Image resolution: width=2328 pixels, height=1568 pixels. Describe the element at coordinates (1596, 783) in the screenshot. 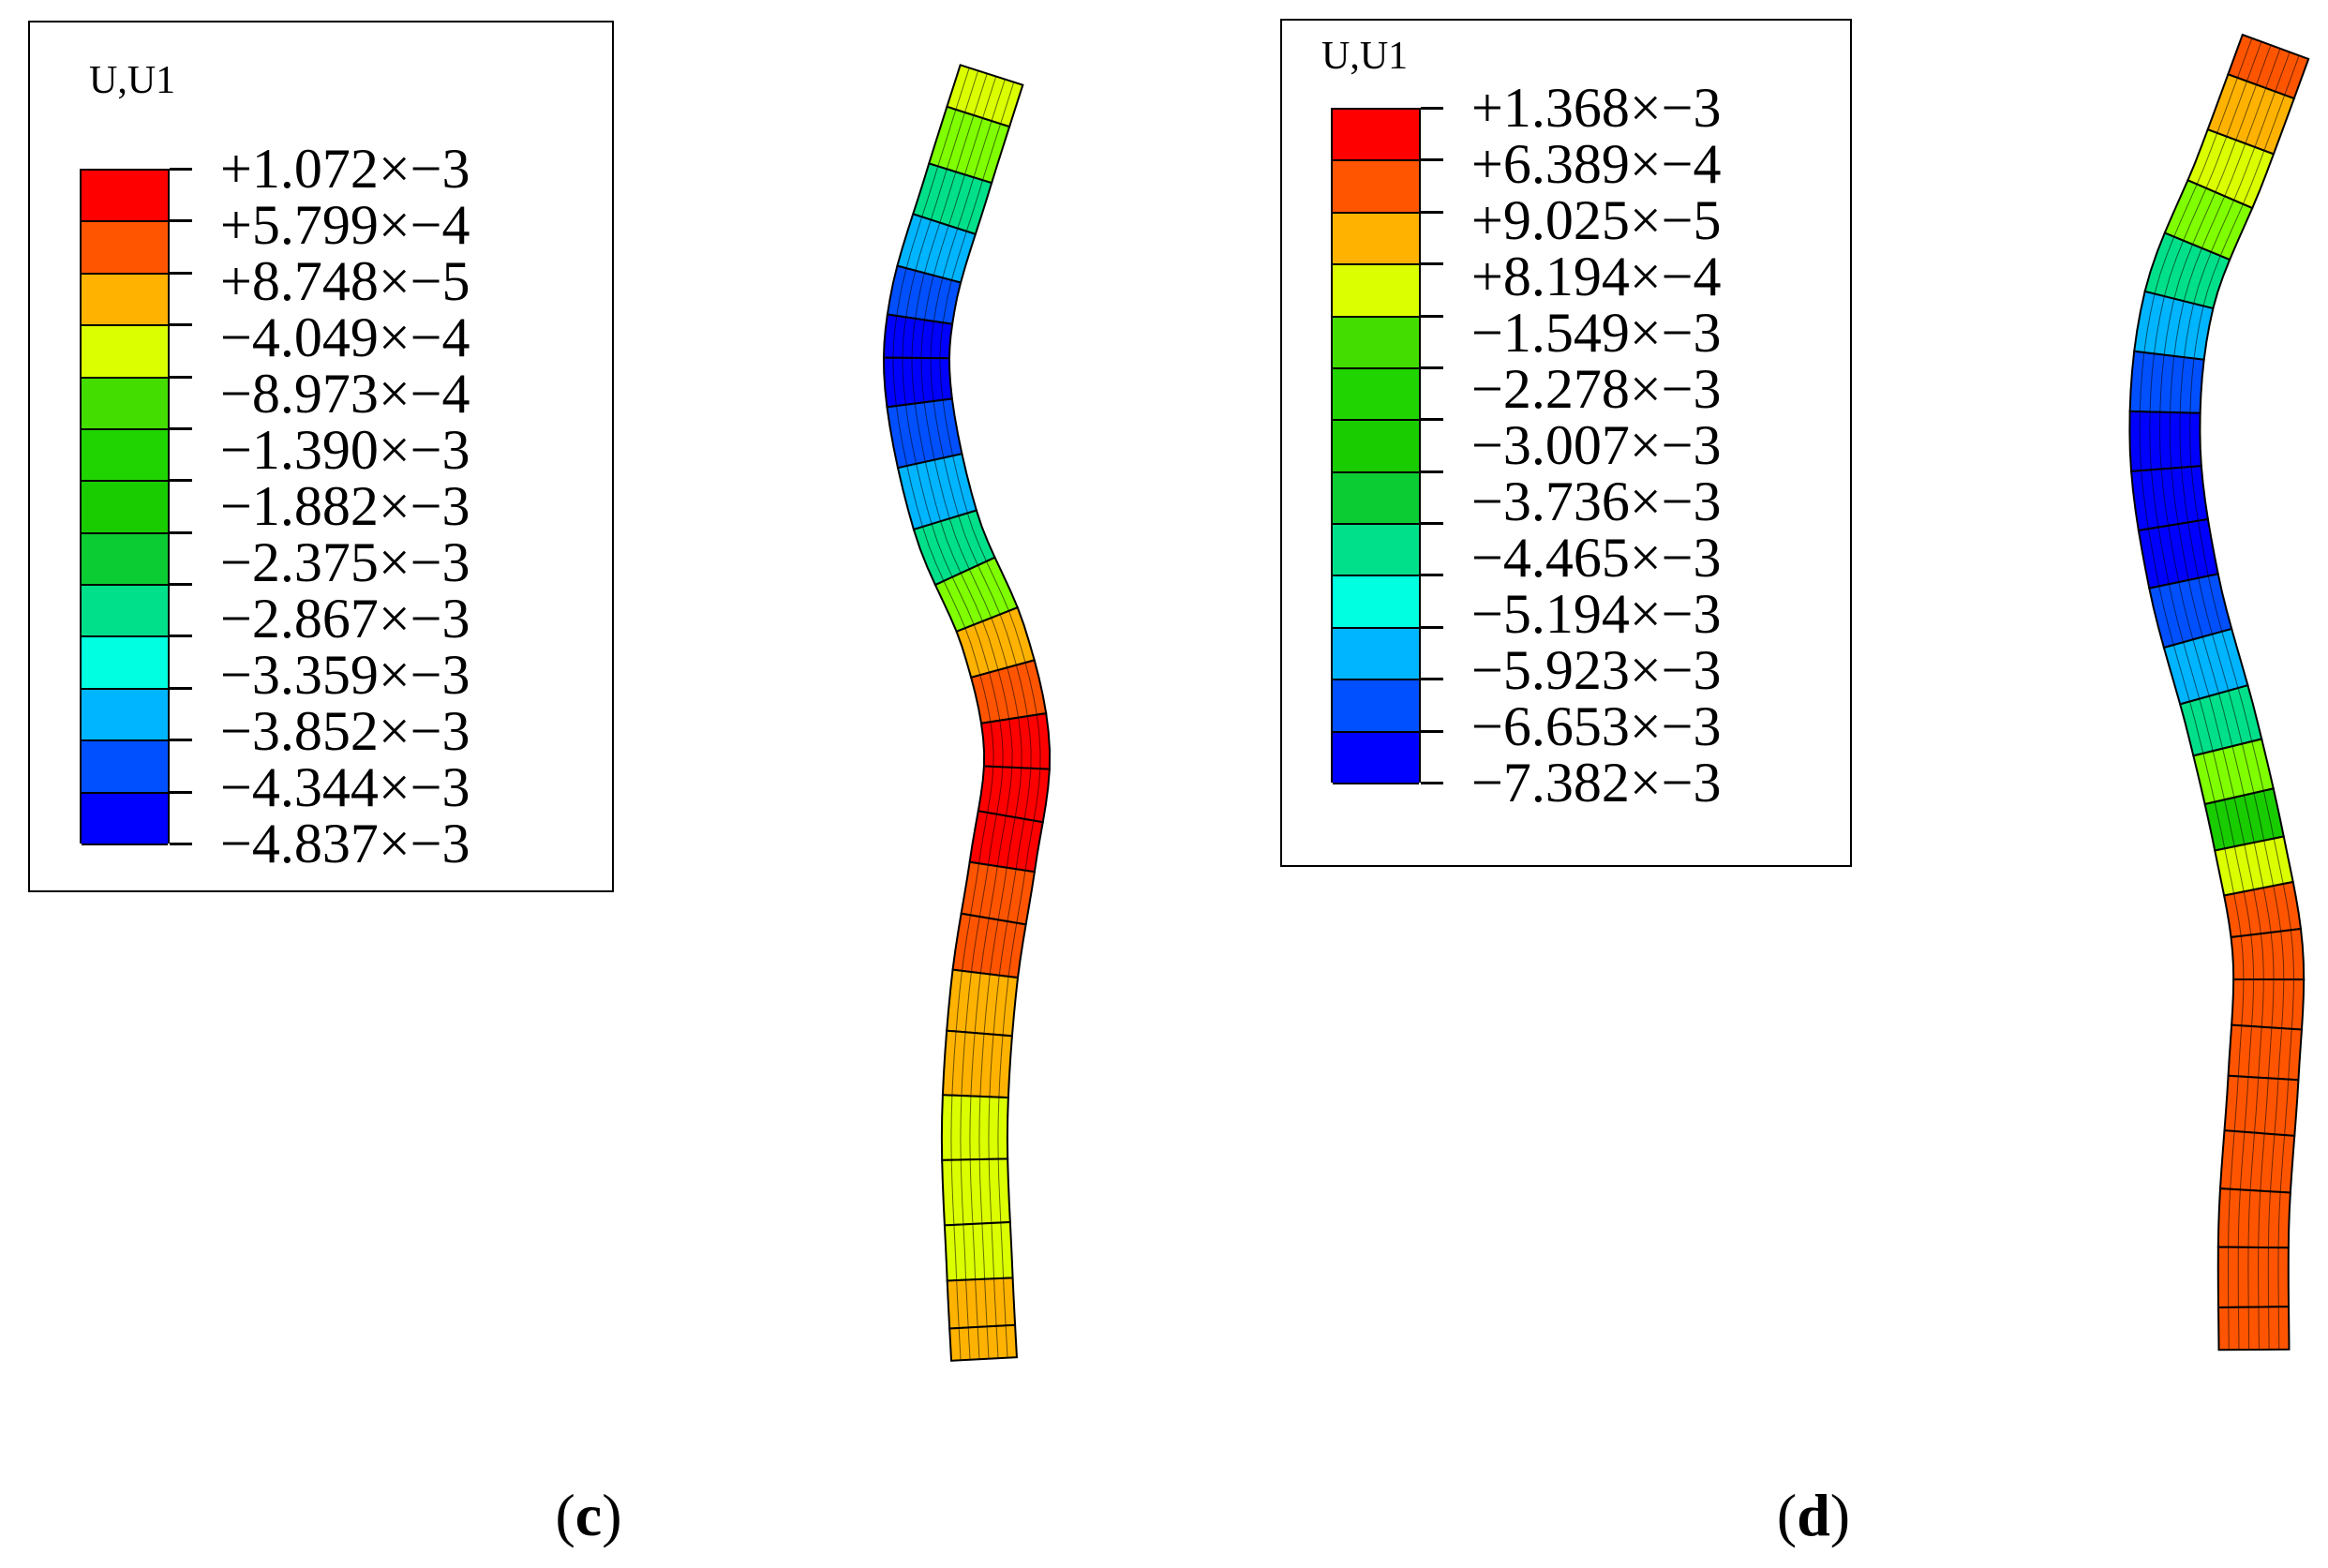

I see `legend-value: −7.382×−3` at that location.